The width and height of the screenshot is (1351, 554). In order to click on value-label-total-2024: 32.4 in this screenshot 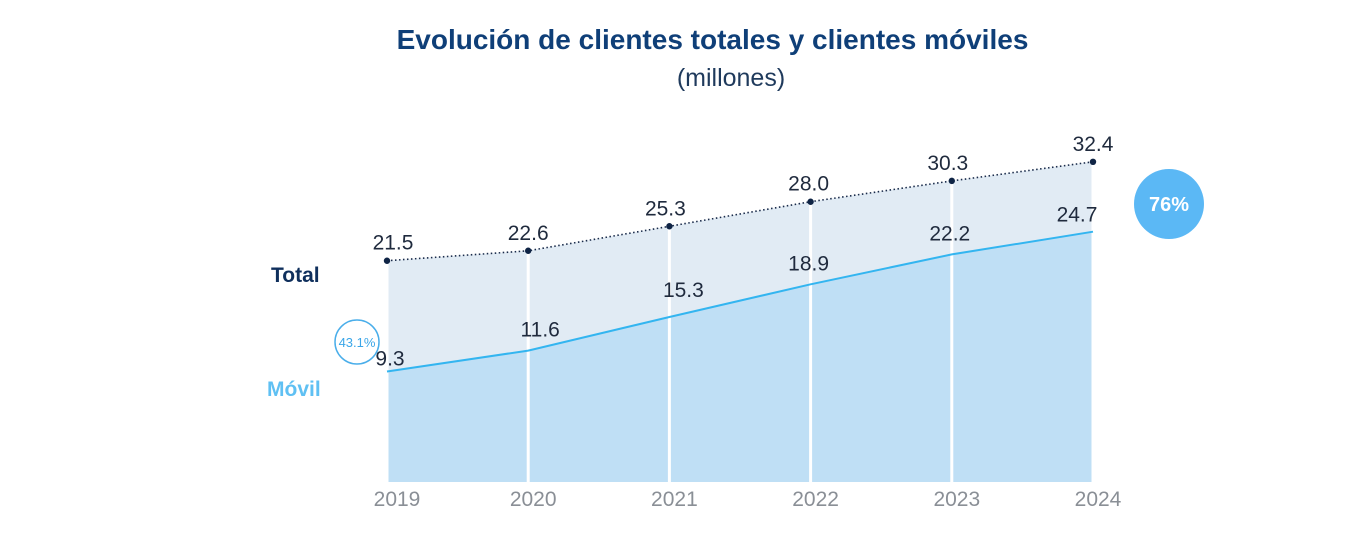, I will do `click(1093, 144)`.